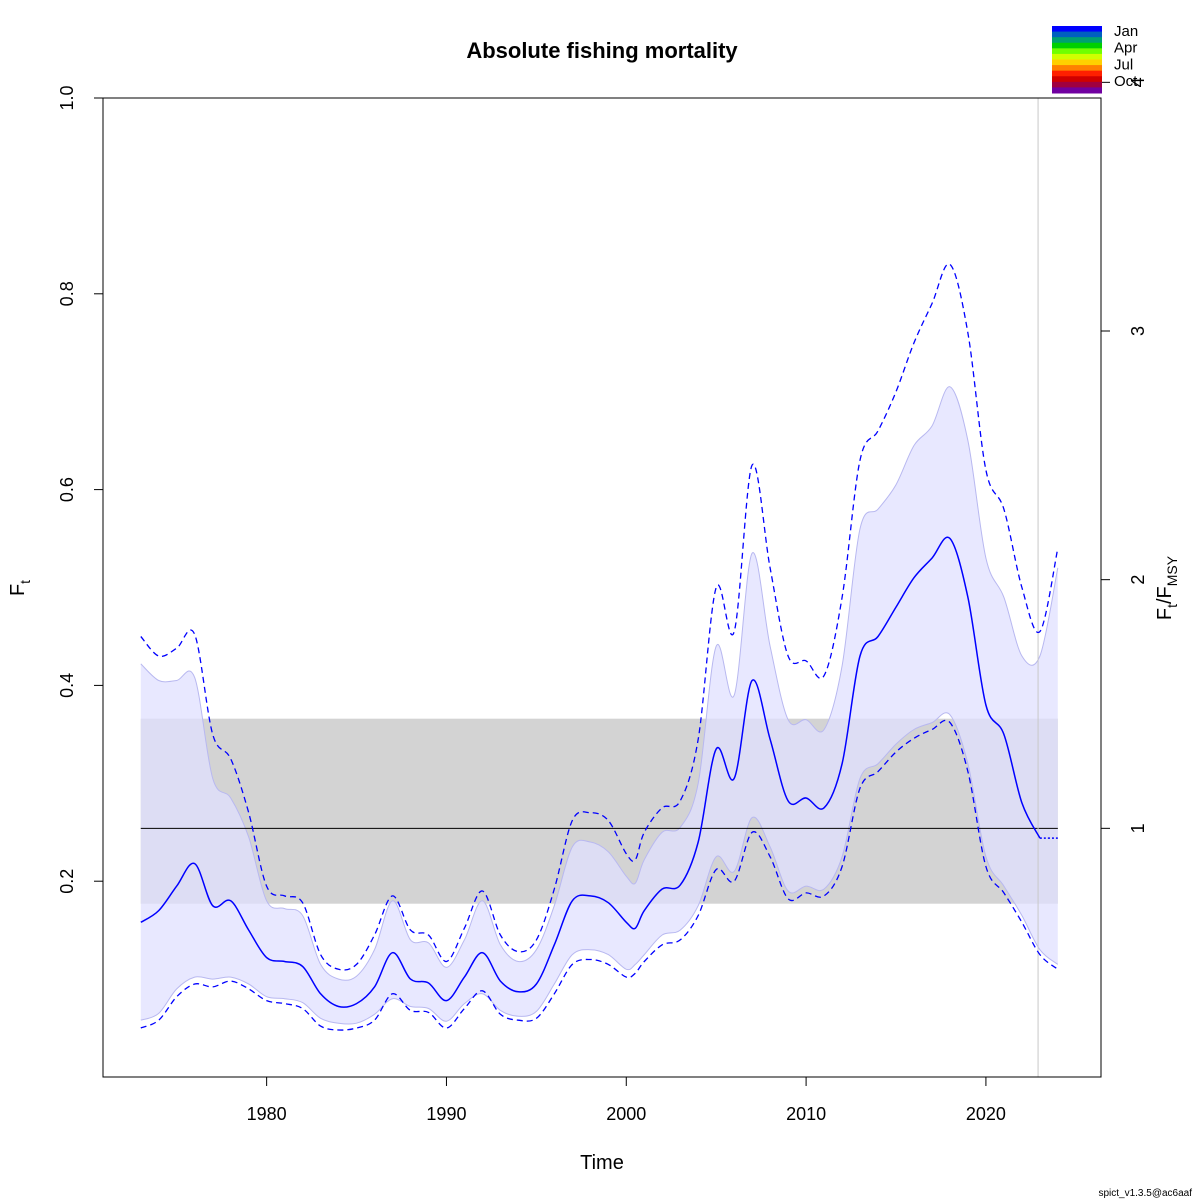 The width and height of the screenshot is (1200, 1200). I want to click on x-tick-label-2020: 2020, so click(986, 1114).